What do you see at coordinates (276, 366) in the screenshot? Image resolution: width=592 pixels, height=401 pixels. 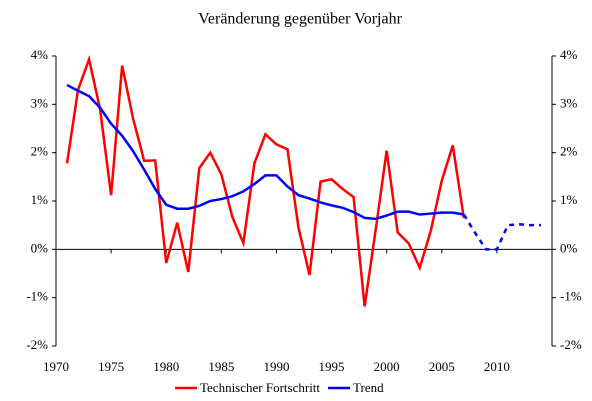 I see `x-tick-label: 1990` at bounding box center [276, 366].